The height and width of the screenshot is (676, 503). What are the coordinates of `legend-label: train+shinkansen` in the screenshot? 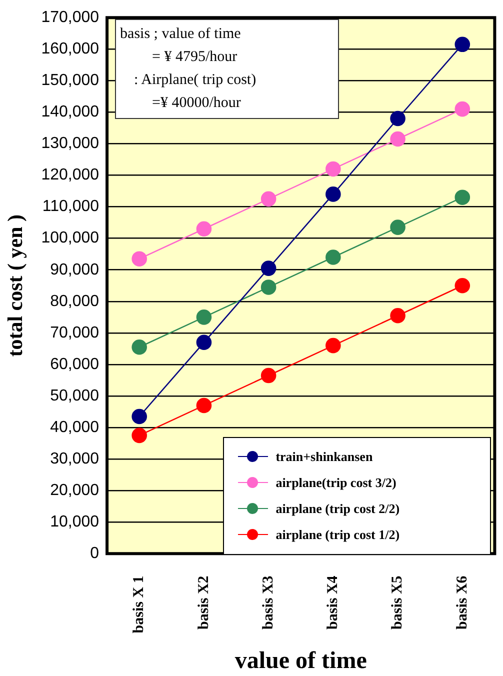 It's located at (324, 456).